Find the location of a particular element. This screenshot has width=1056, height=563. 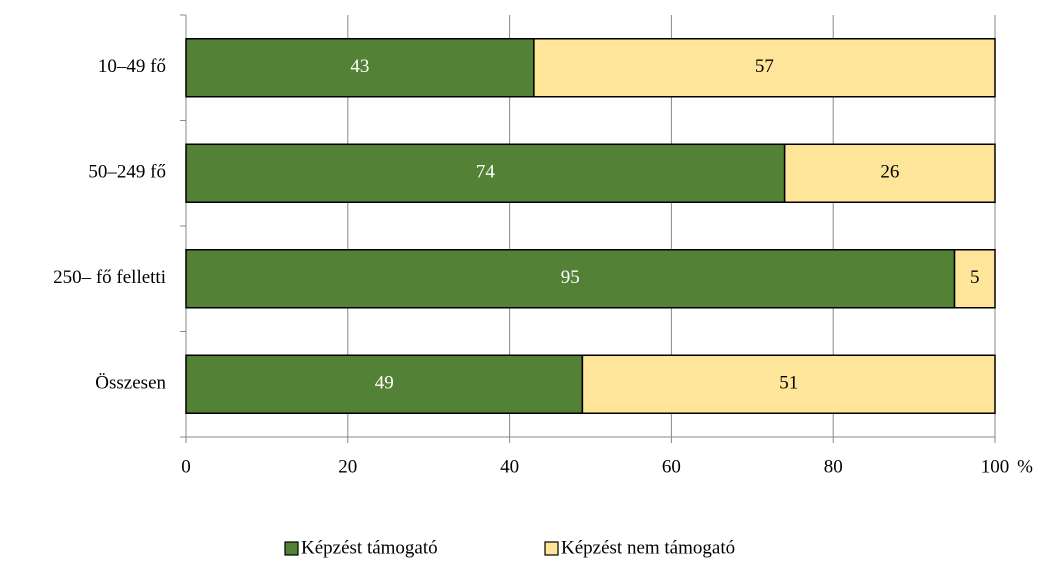

legend-label: Képzést támogató is located at coordinates (369, 547).